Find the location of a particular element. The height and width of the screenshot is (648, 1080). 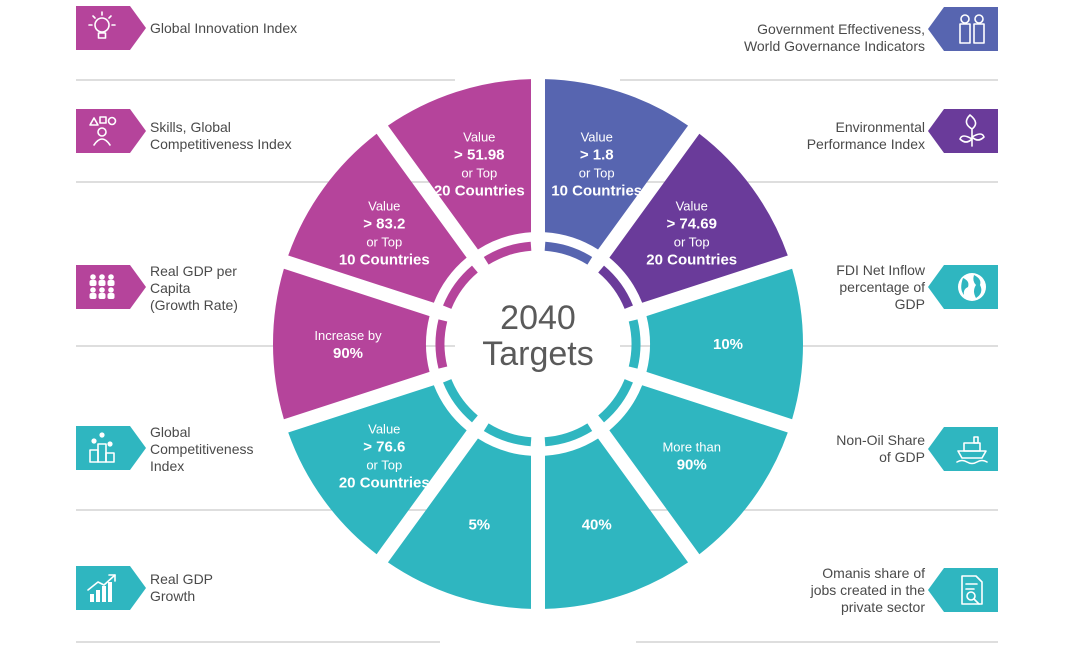

globe-icon is located at coordinates (963, 287).